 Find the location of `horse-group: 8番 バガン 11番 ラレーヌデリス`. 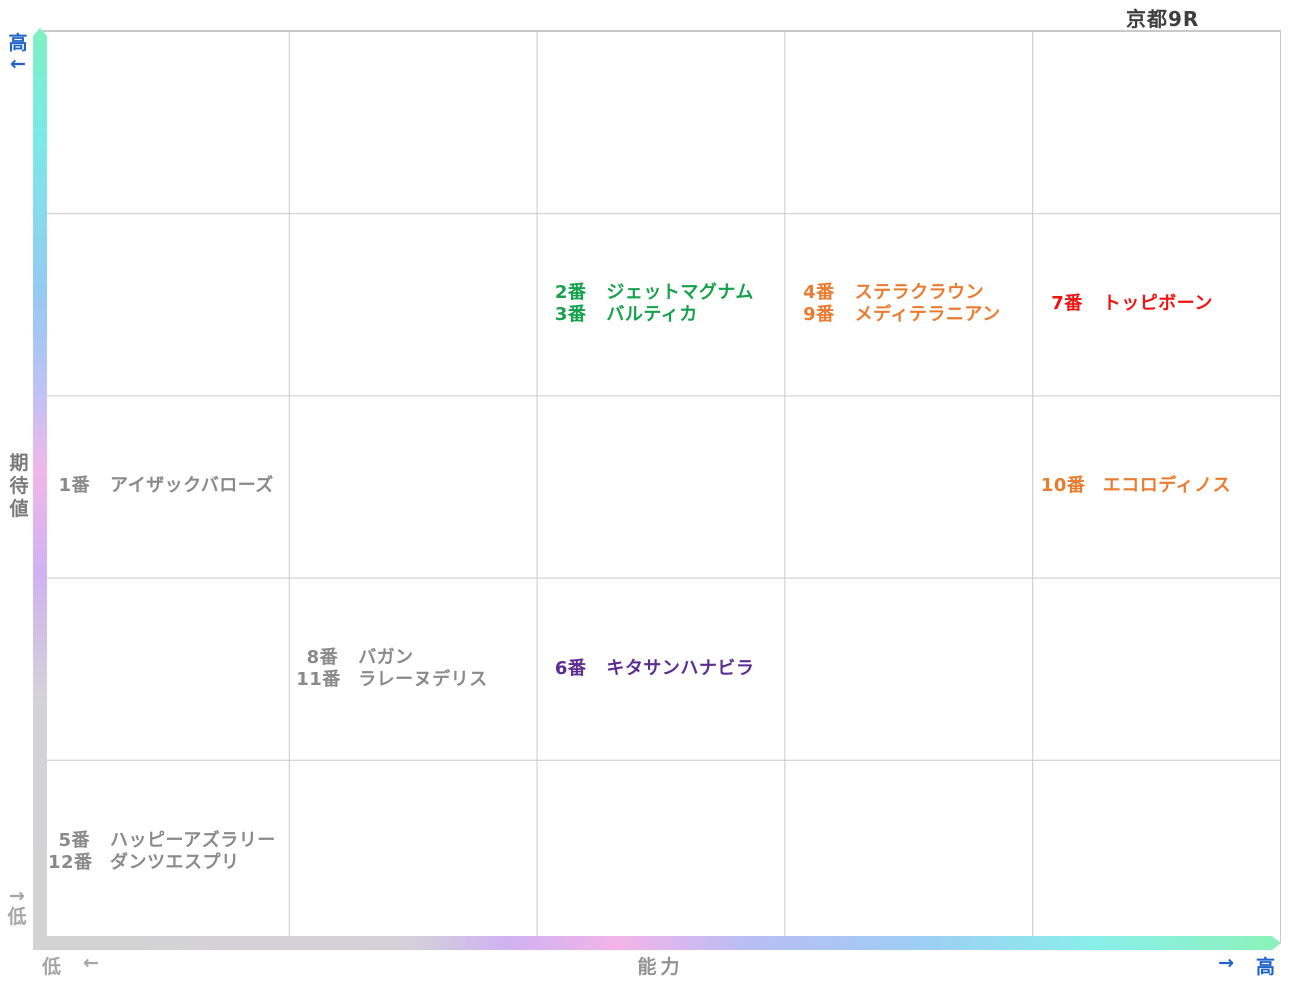

horse-group: 8番 バガン 11番 ラレーヌデリス is located at coordinates (392, 669).